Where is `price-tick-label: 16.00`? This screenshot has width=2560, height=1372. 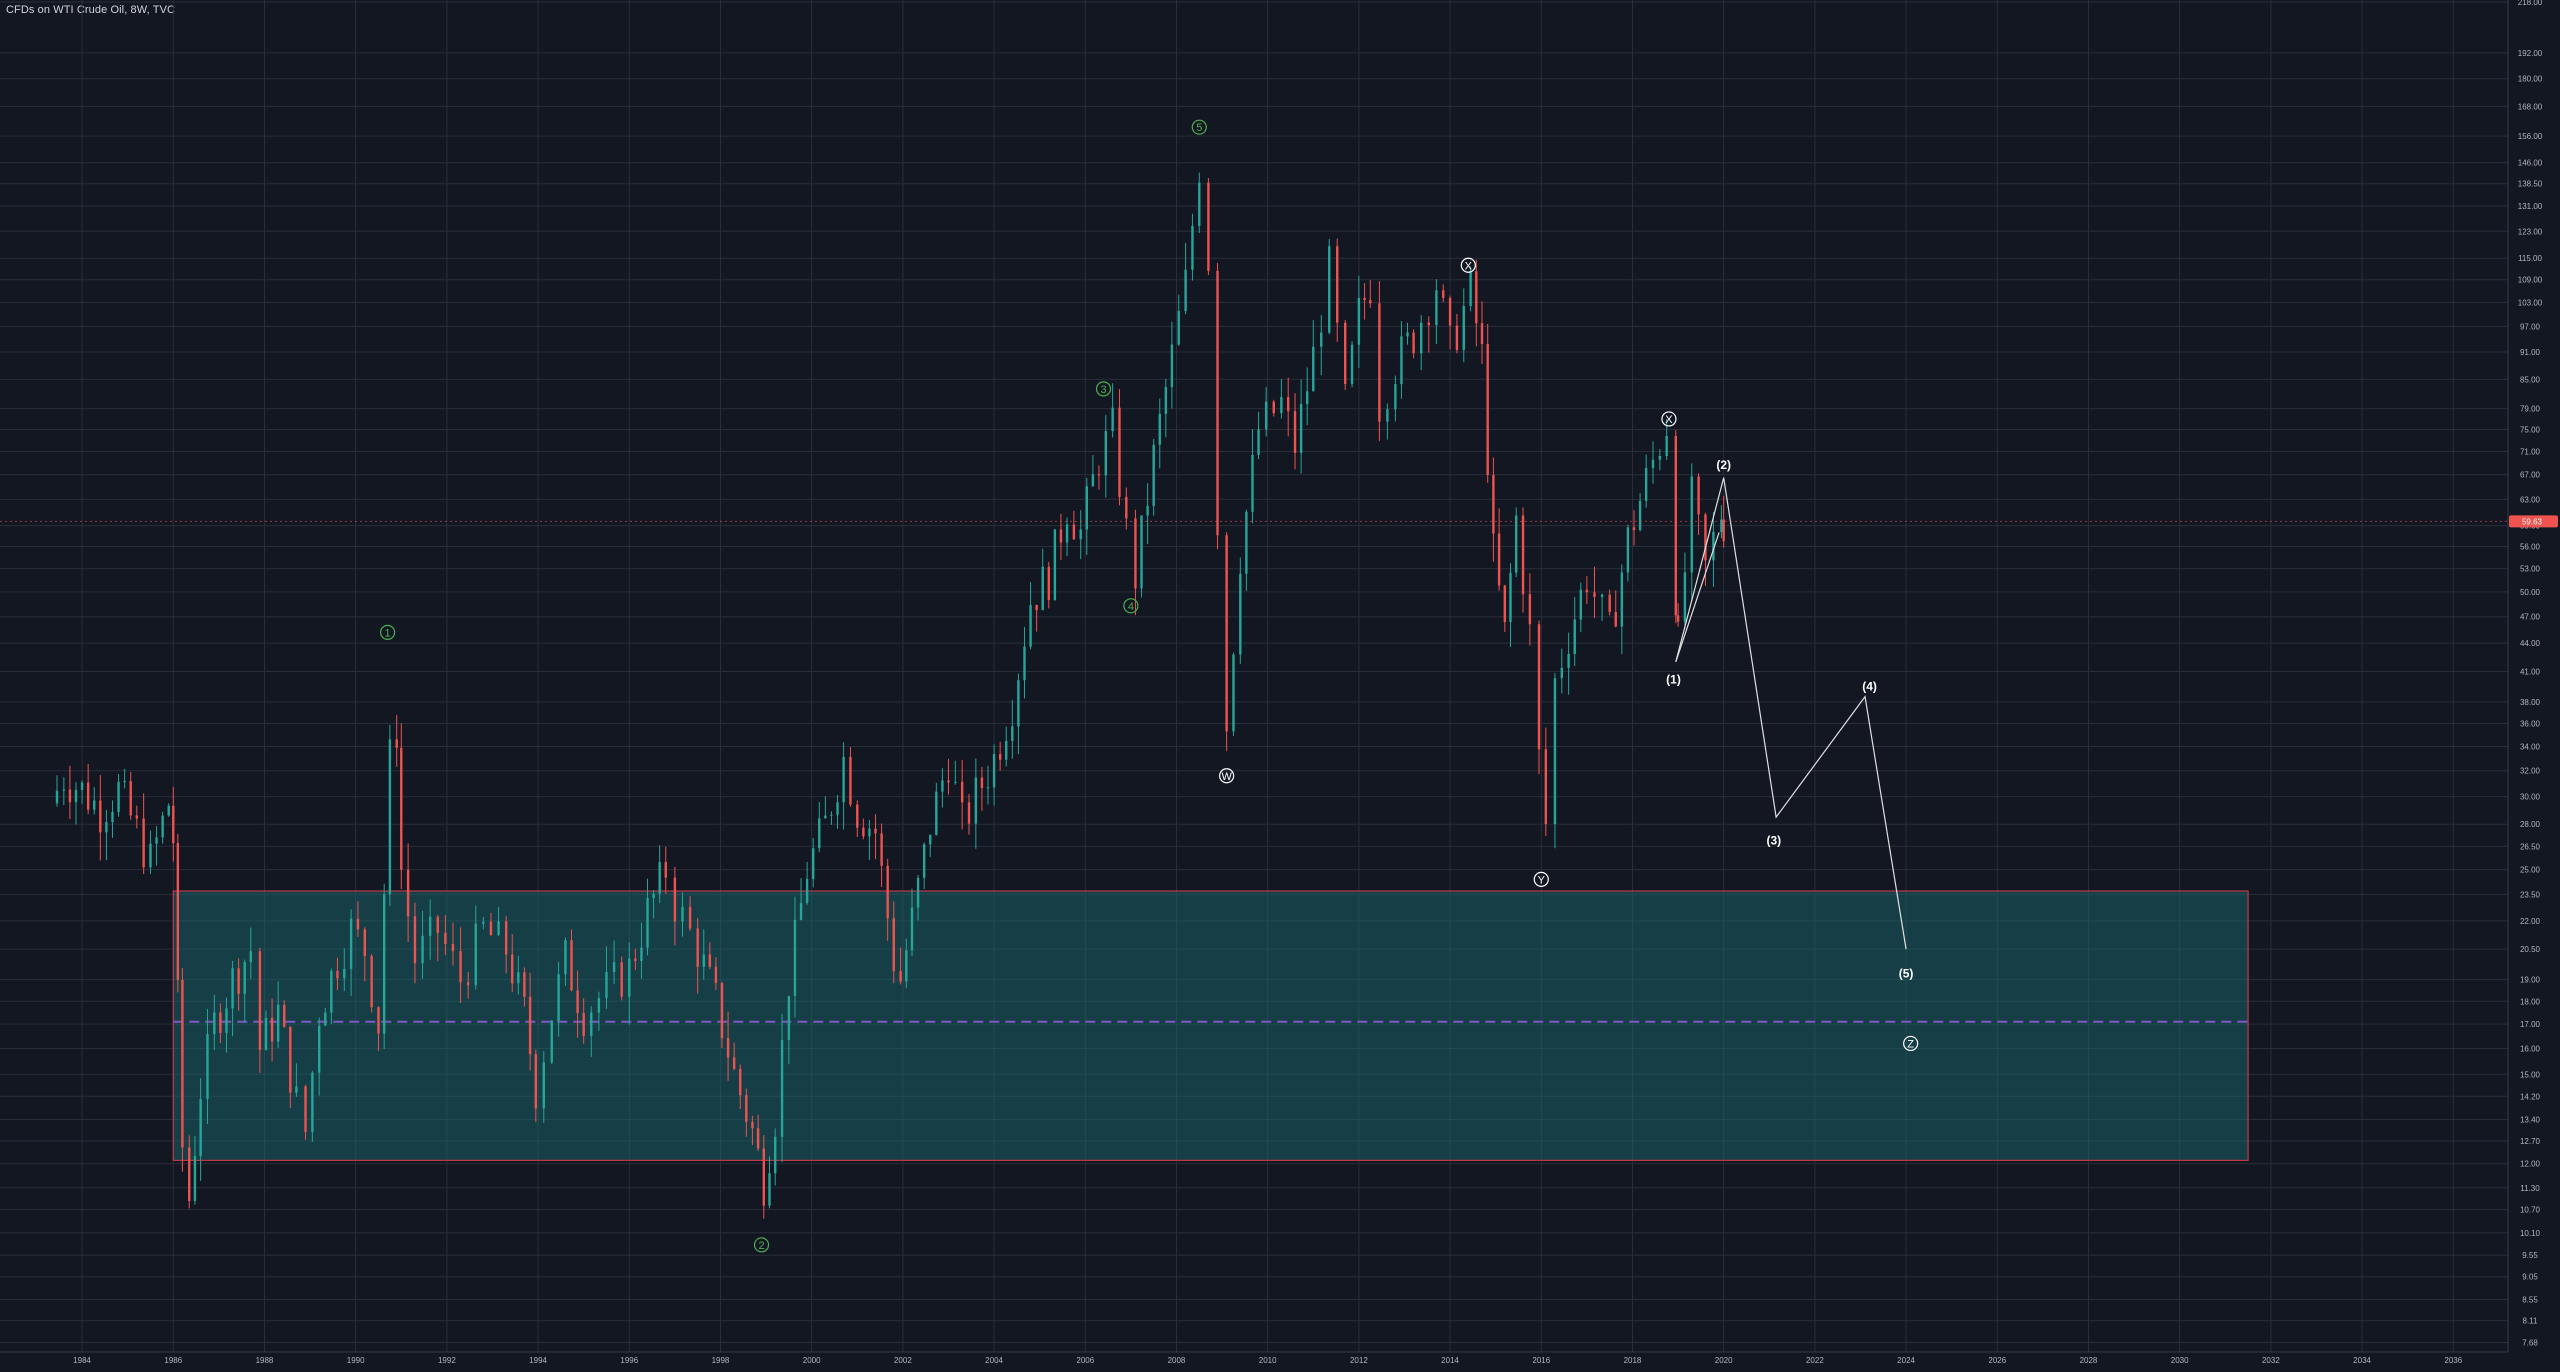
price-tick-label: 16.00 is located at coordinates (2530, 1048).